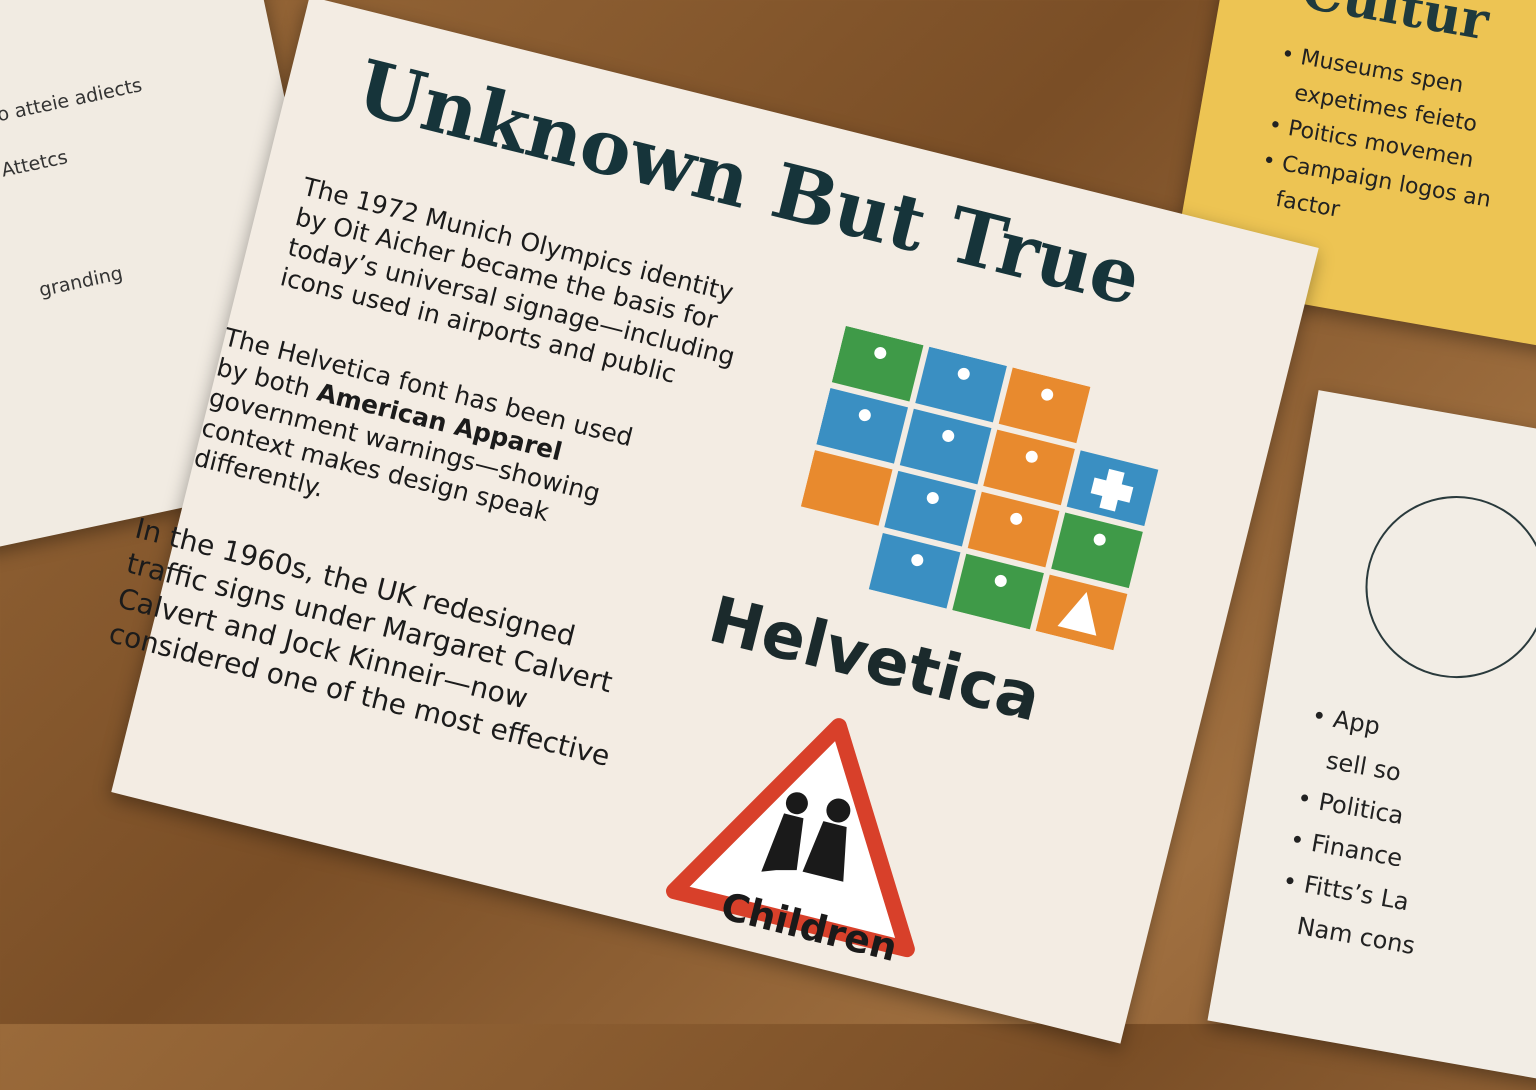 The image size is (1536, 1090). I want to click on emblem, so click(1450, 587).